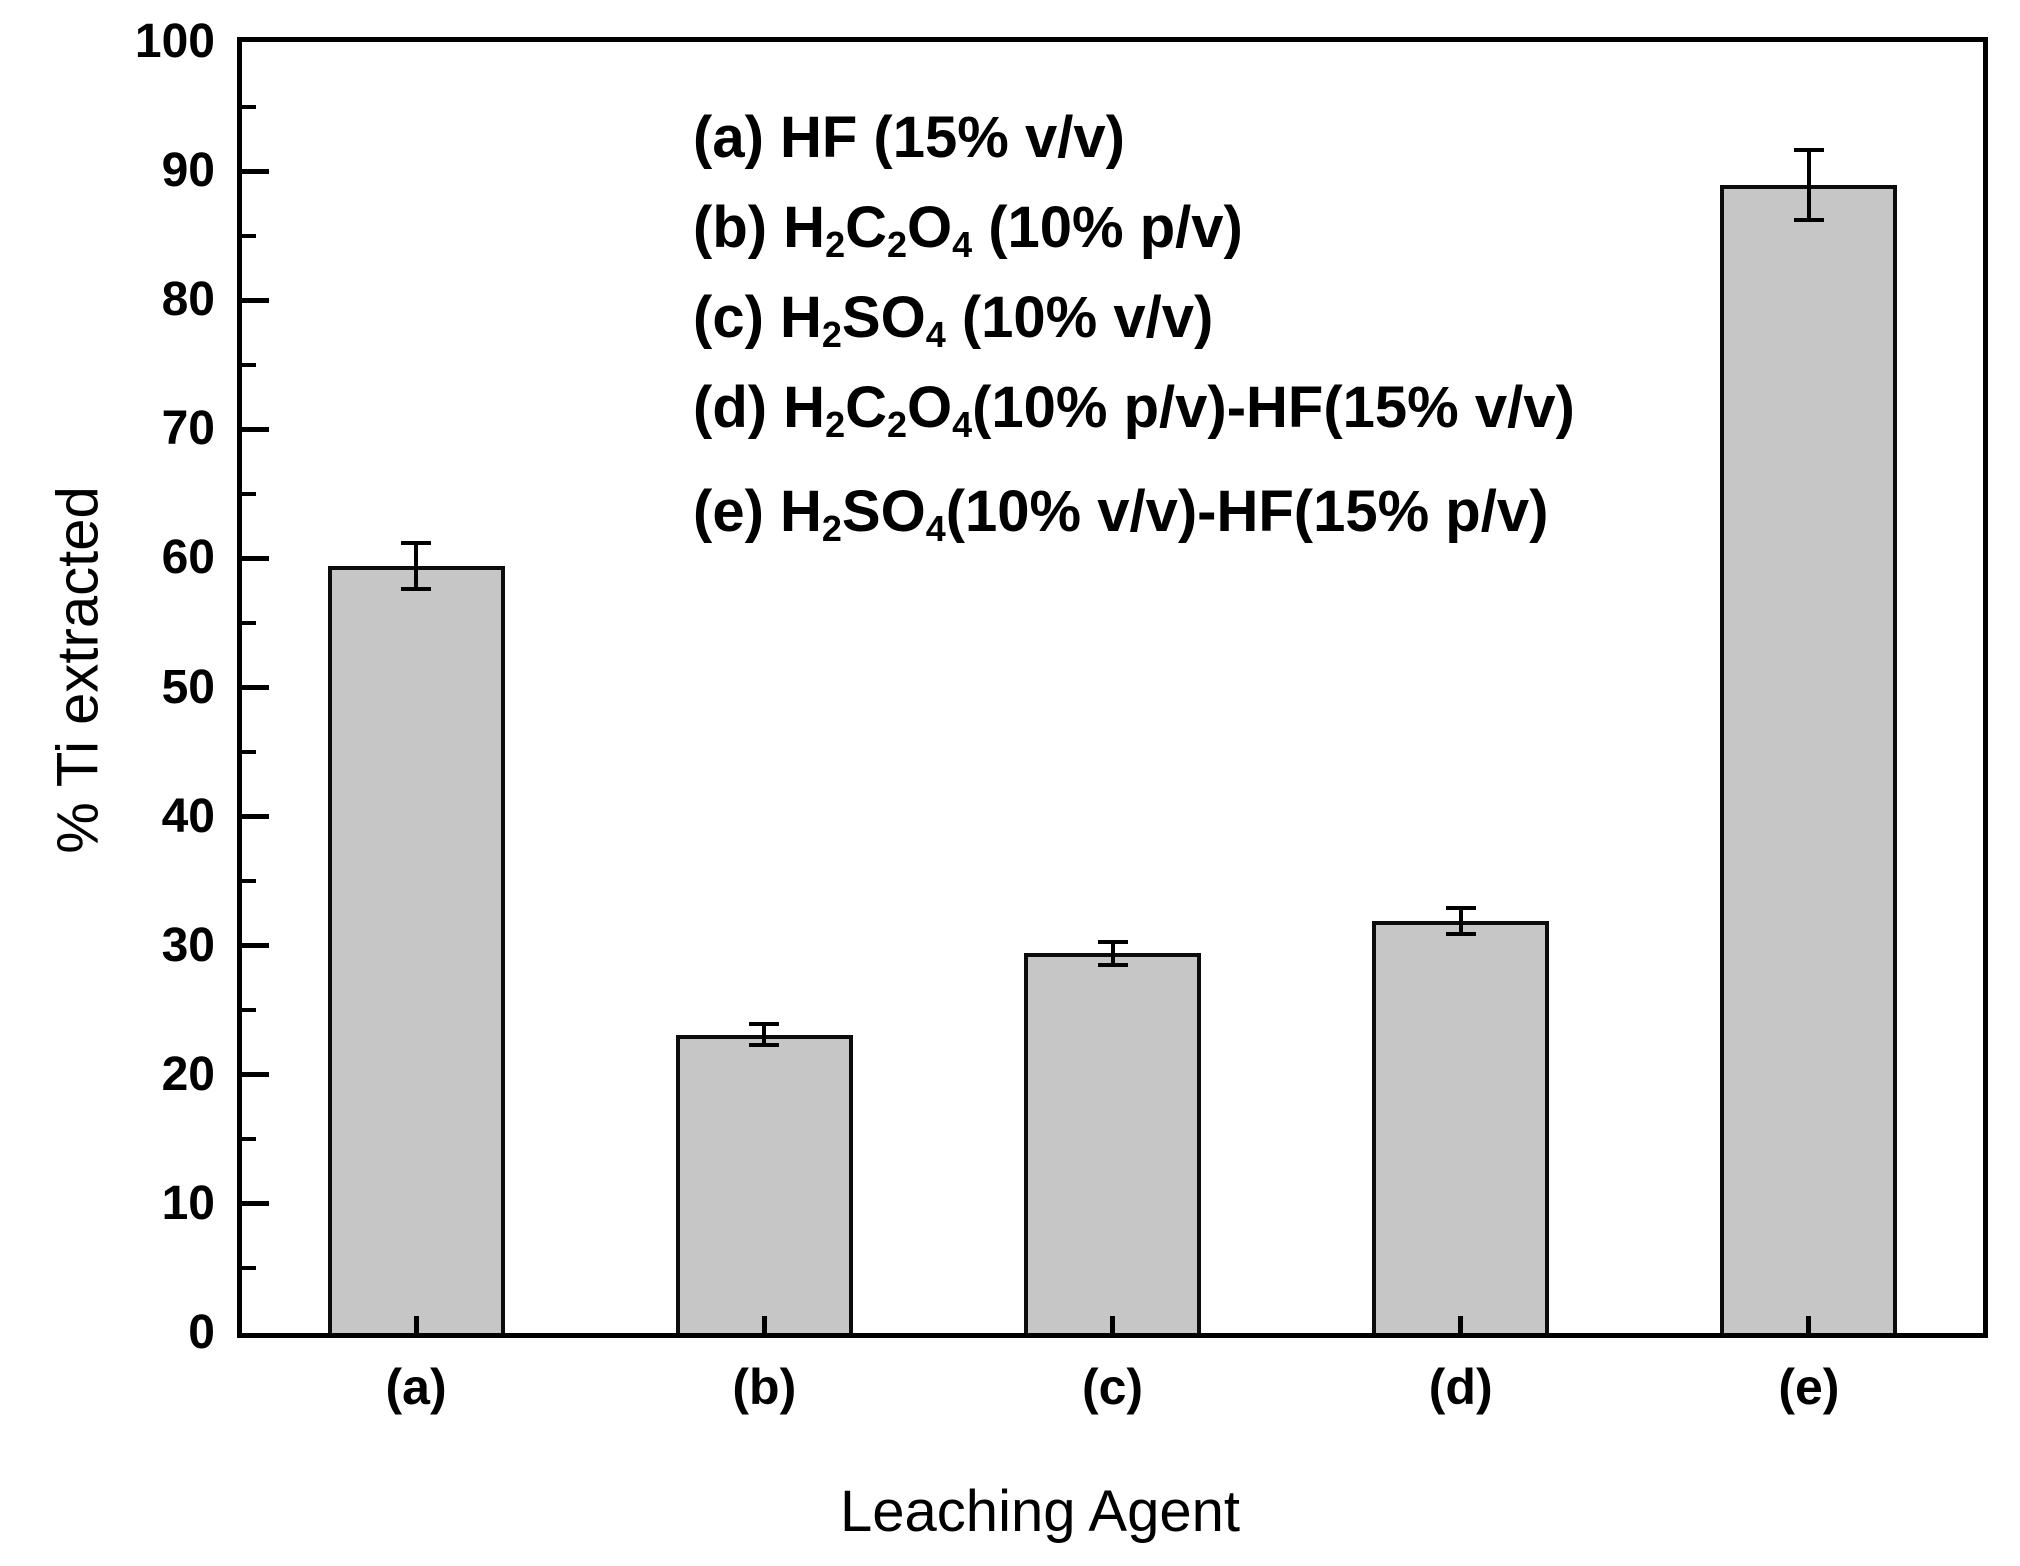 This screenshot has width=2020, height=1566. I want to click on y-tick-label: 0, so click(201, 1332).